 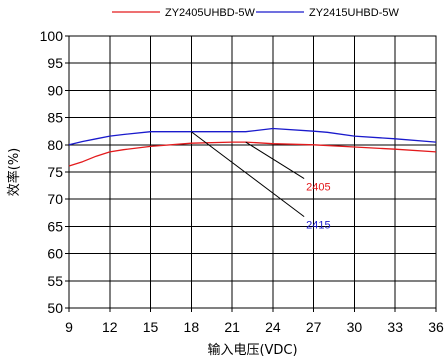 I want to click on y-tick-label: 65, so click(x=55, y=226).